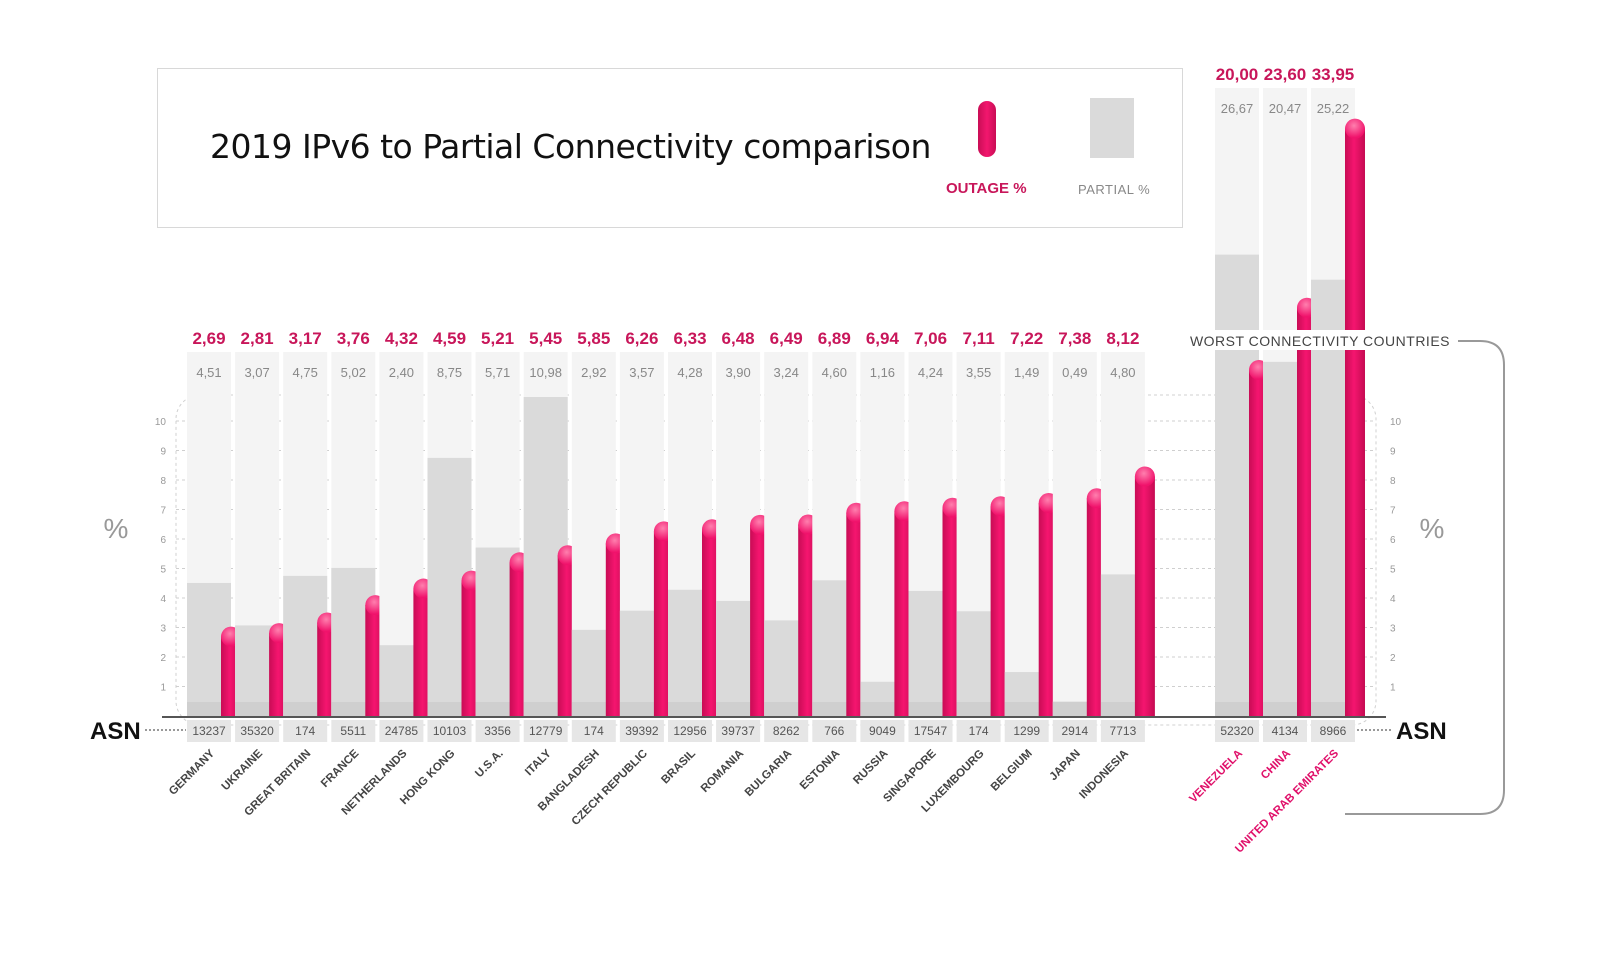 This screenshot has width=1600, height=965. I want to click on country-label: UKRAINE, so click(243, 770).